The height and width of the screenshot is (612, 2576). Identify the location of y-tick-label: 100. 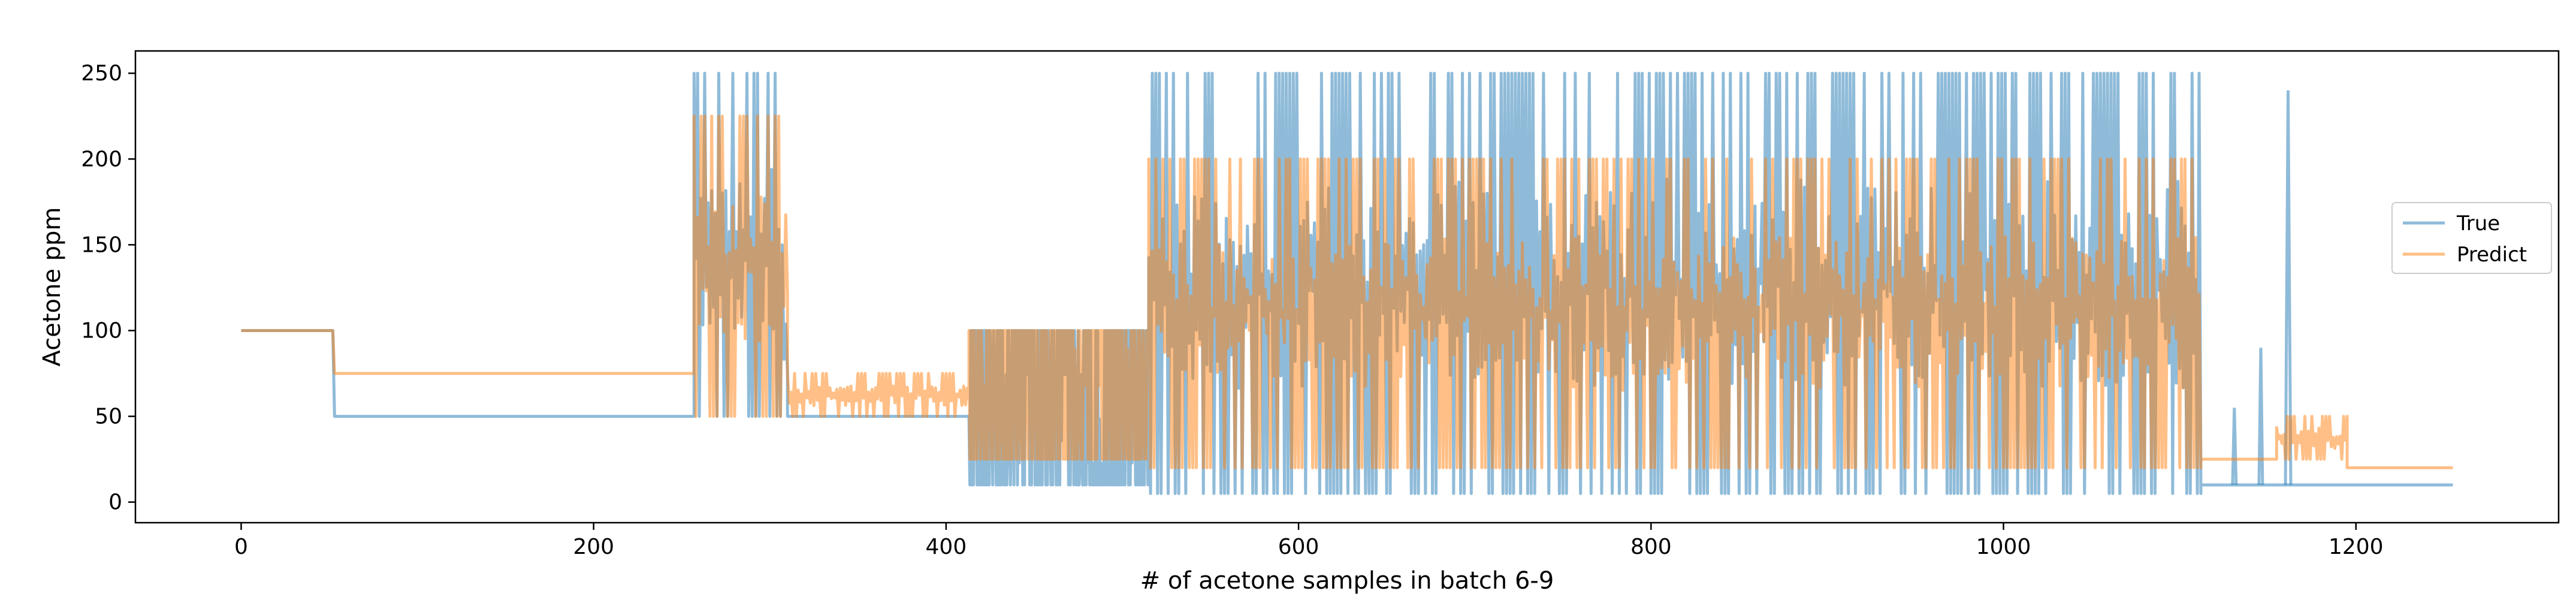
(101, 331).